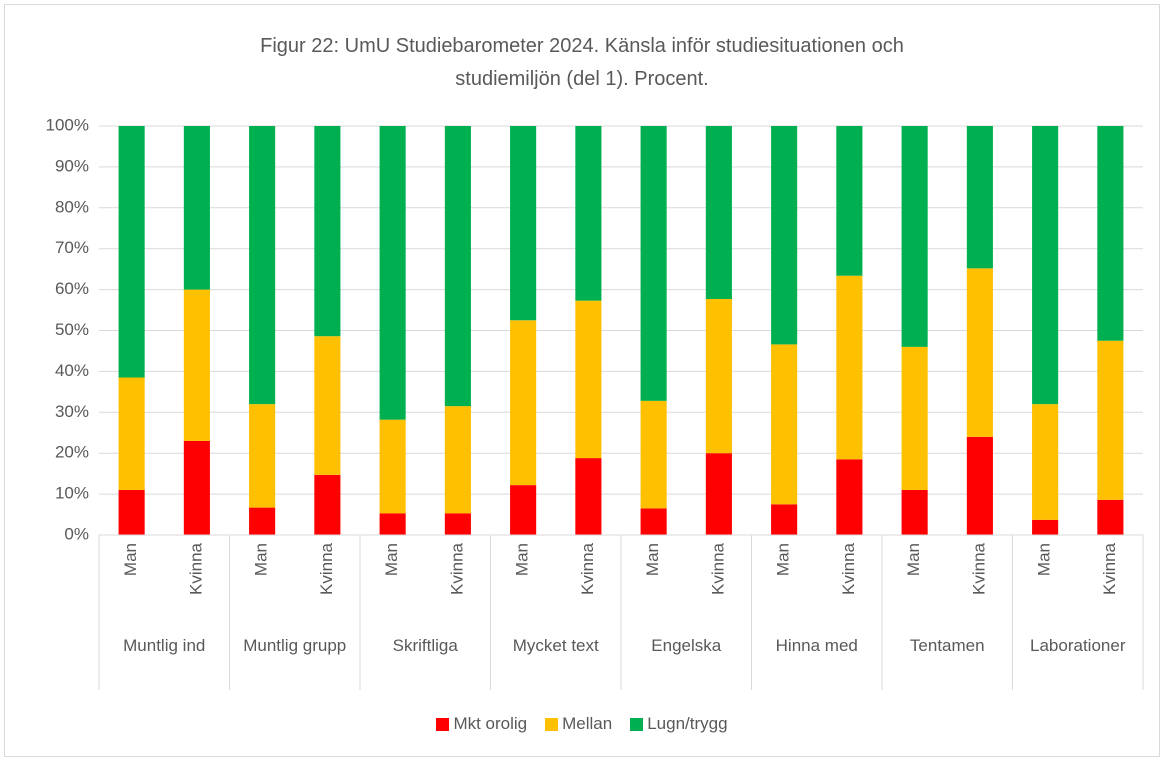 This screenshot has height=761, width=1164. Describe the element at coordinates (555, 645) in the screenshot. I see `group-label: Mycket text` at that location.